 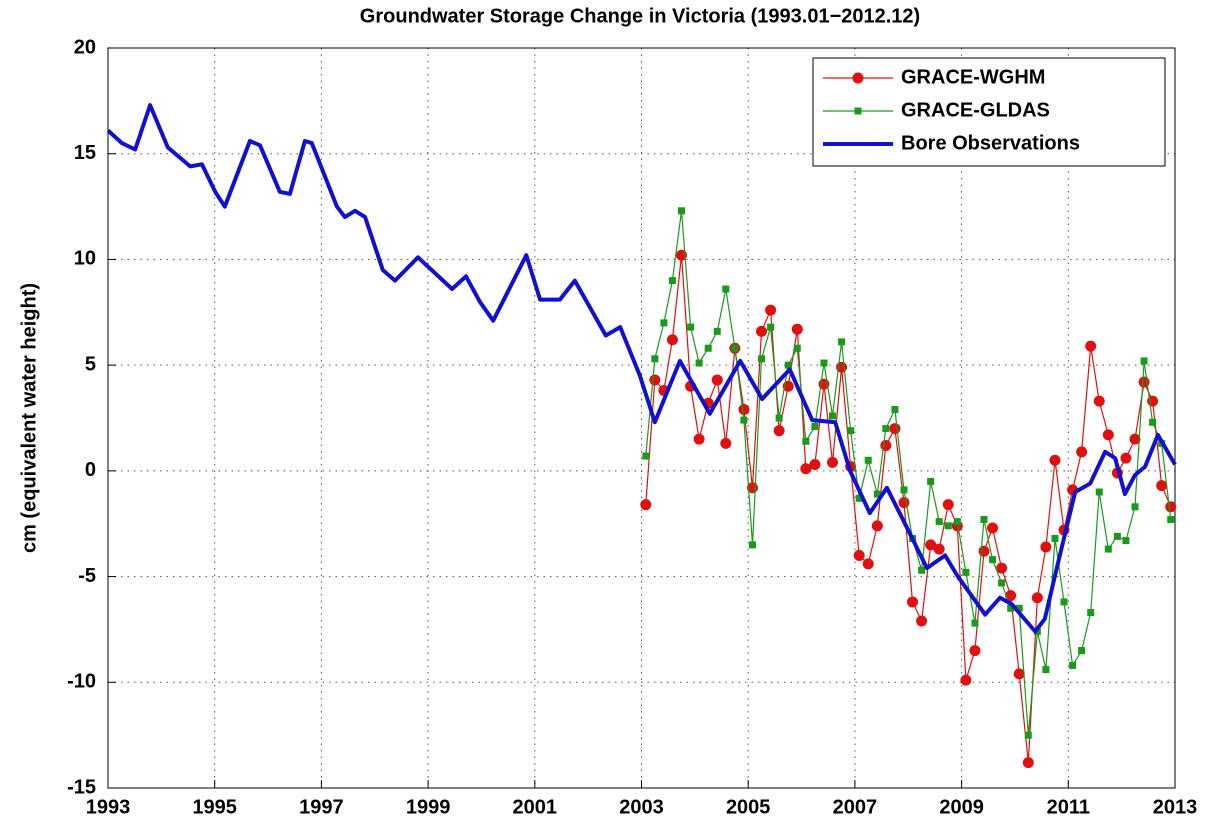 What do you see at coordinates (961, 807) in the screenshot?
I see `x-tick-label: 2009` at bounding box center [961, 807].